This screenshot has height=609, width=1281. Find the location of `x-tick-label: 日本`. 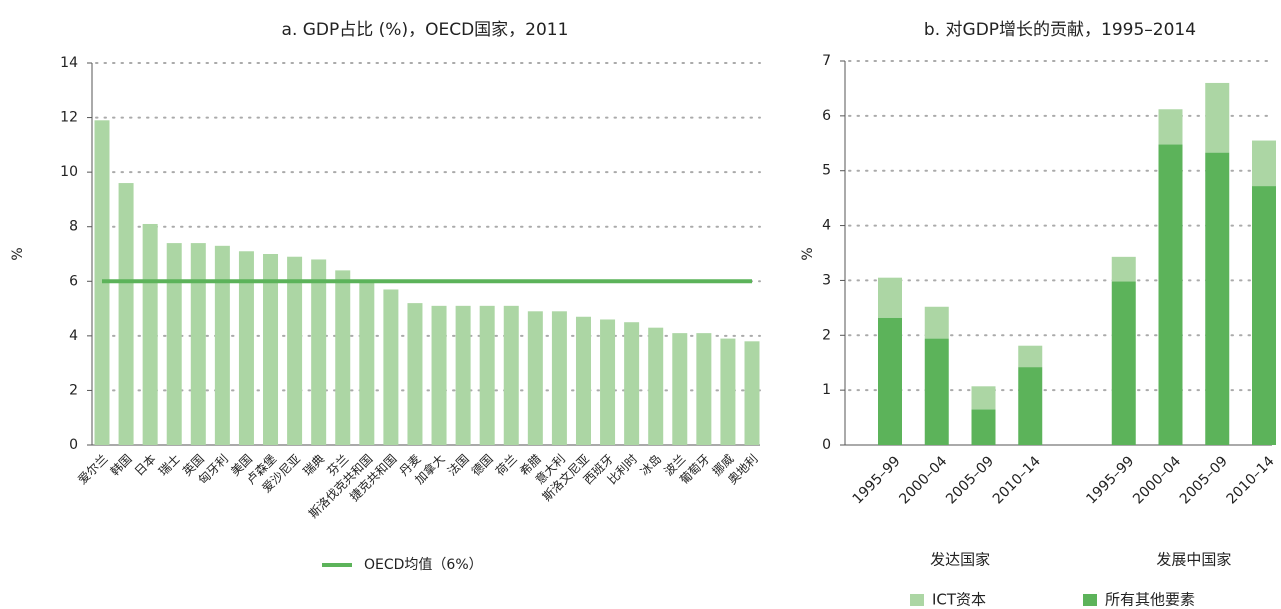

x-tick-label: 日本 is located at coordinates (145, 465).